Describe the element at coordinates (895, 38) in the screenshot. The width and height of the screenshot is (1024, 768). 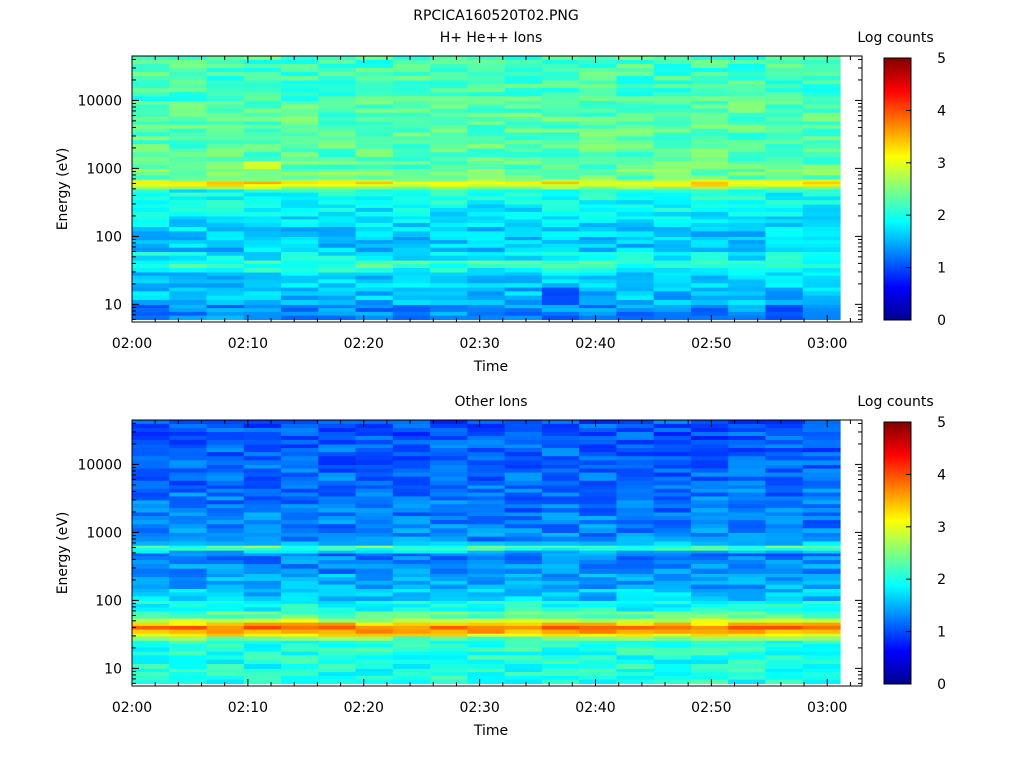
I see `colorbar-title: Log counts` at that location.